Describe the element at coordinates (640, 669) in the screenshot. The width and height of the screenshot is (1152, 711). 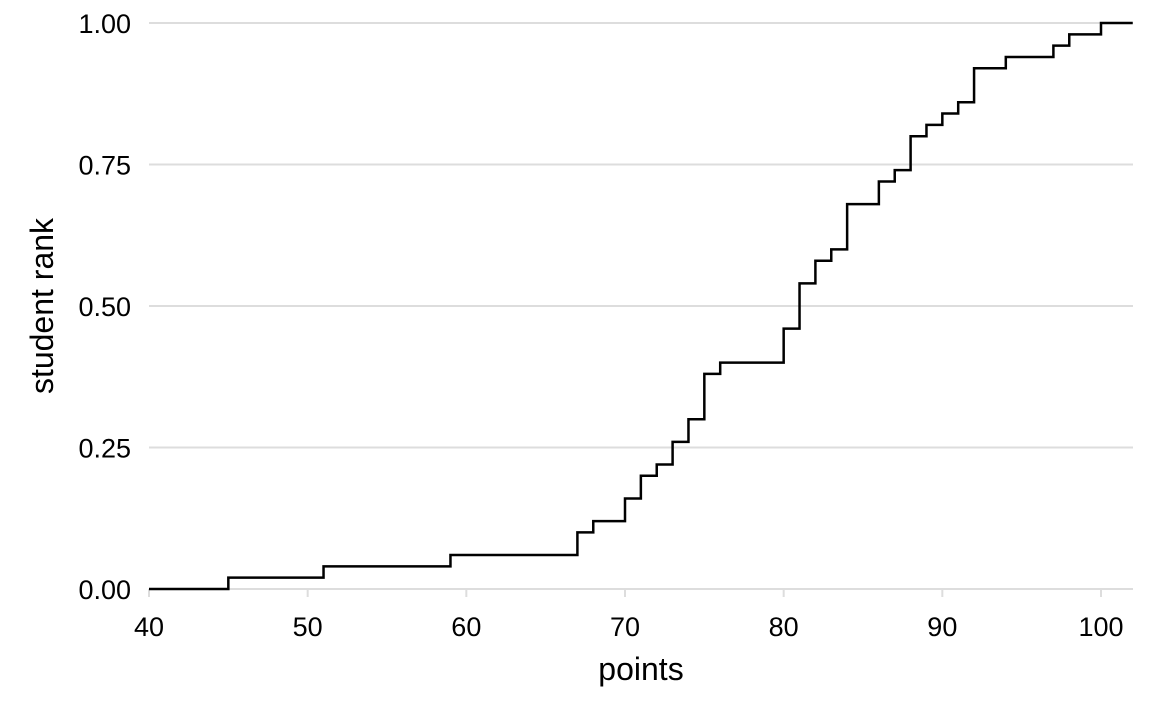
I see `x-axis-title: points` at that location.